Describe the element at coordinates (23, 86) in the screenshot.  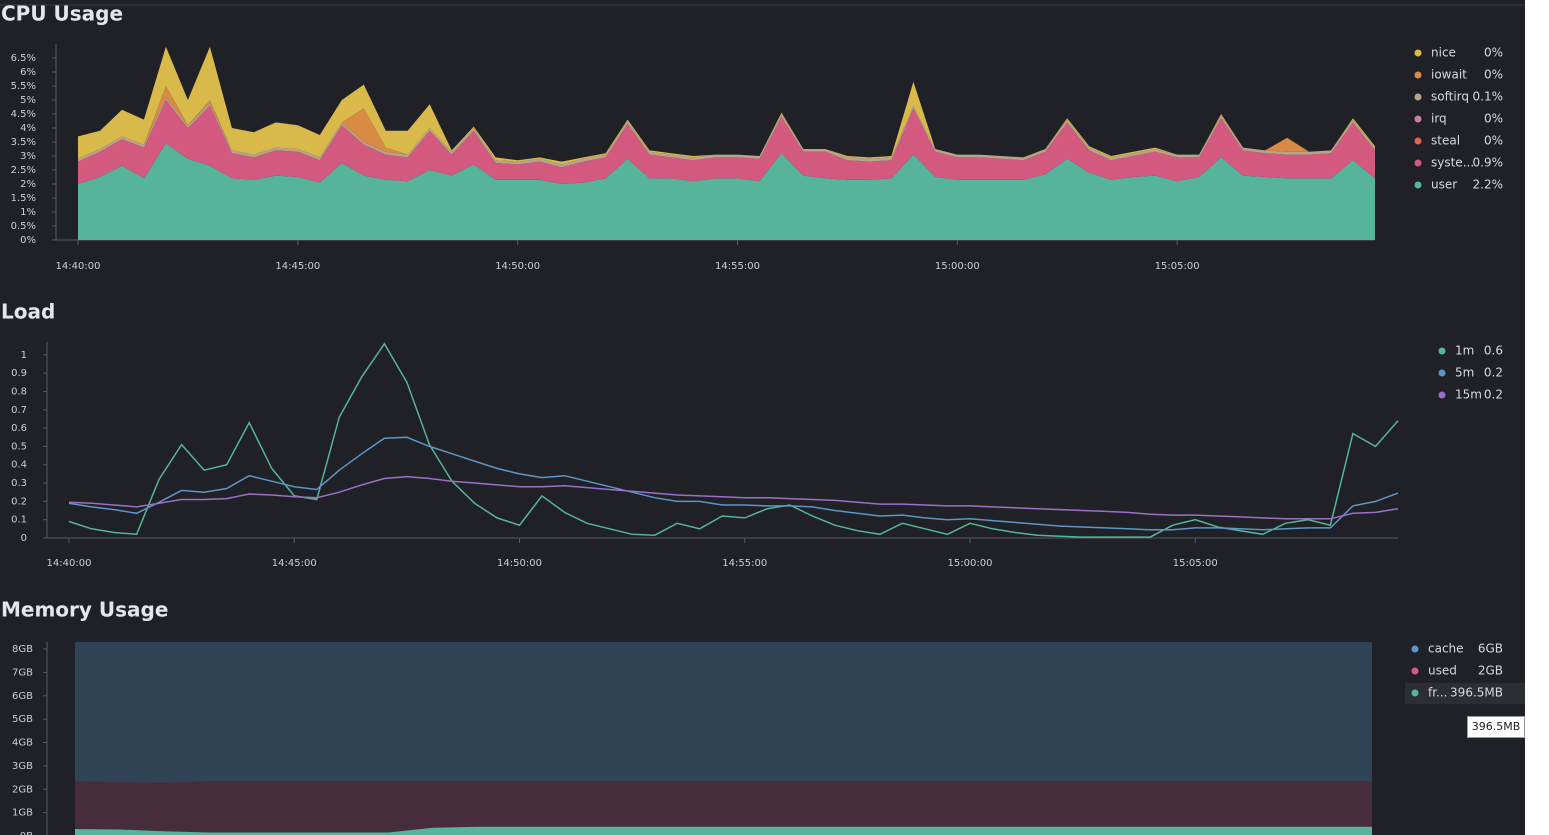
I see `y-tick-label: 5.5%` at that location.